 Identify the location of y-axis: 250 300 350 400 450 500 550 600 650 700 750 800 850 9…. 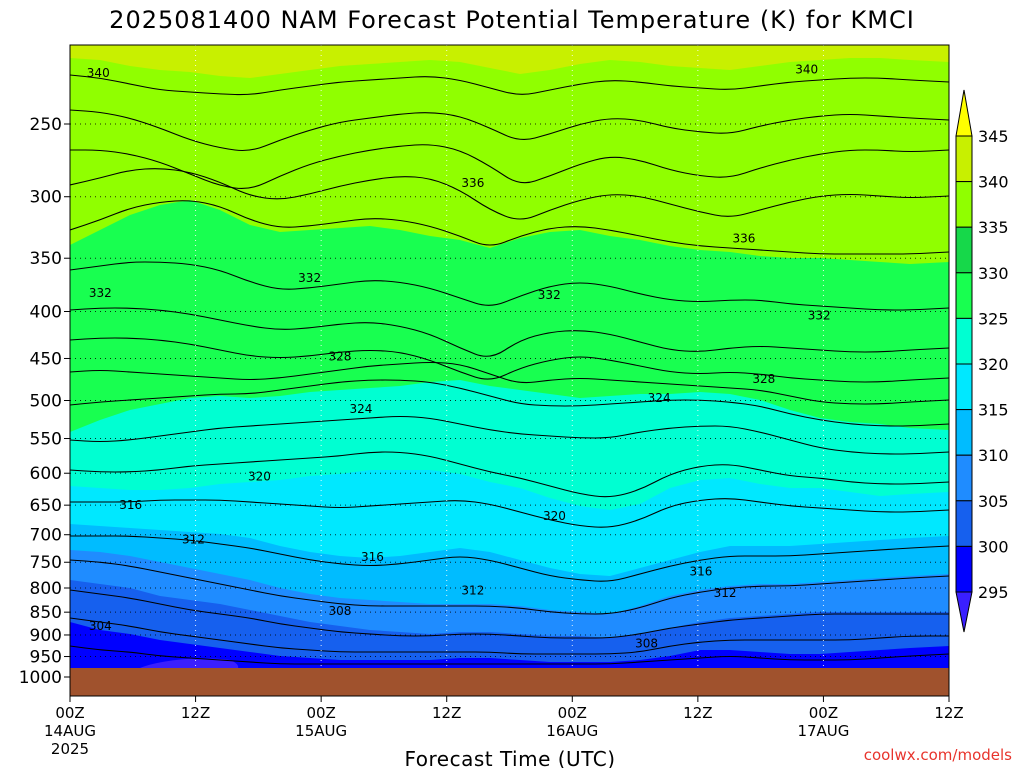
(44, 401).